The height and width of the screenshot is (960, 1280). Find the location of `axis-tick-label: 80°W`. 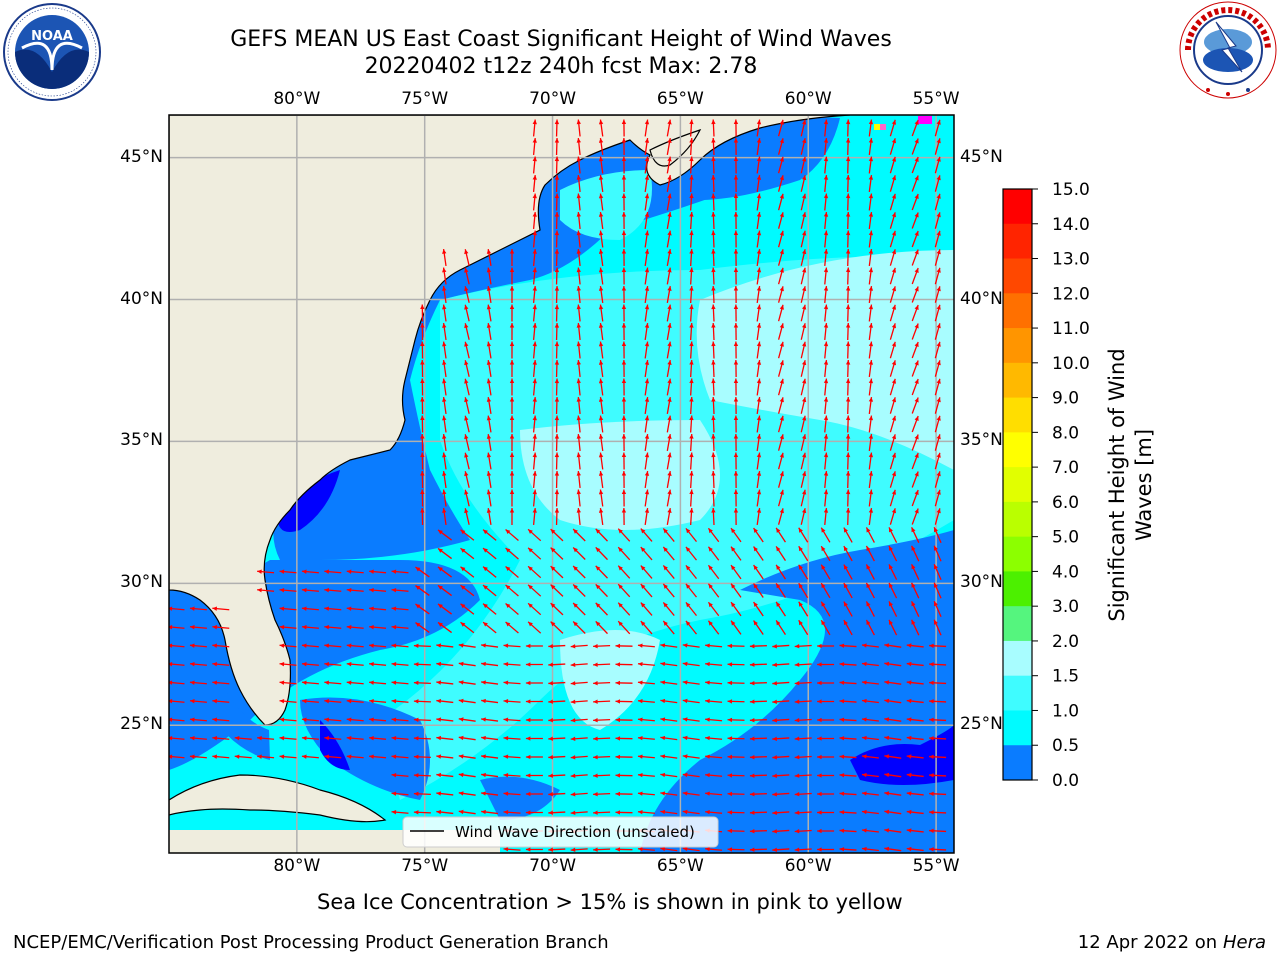

axis-tick-label: 80°W is located at coordinates (297, 866).